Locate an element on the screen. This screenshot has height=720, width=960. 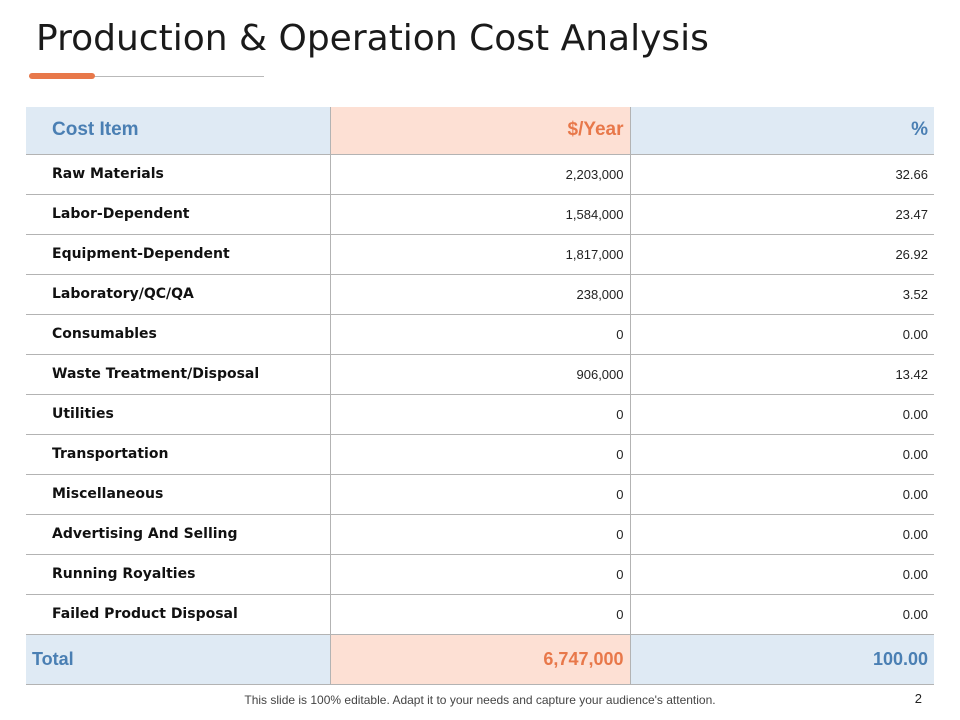
cost-item-cell: Raw Materials is located at coordinates (178, 174).